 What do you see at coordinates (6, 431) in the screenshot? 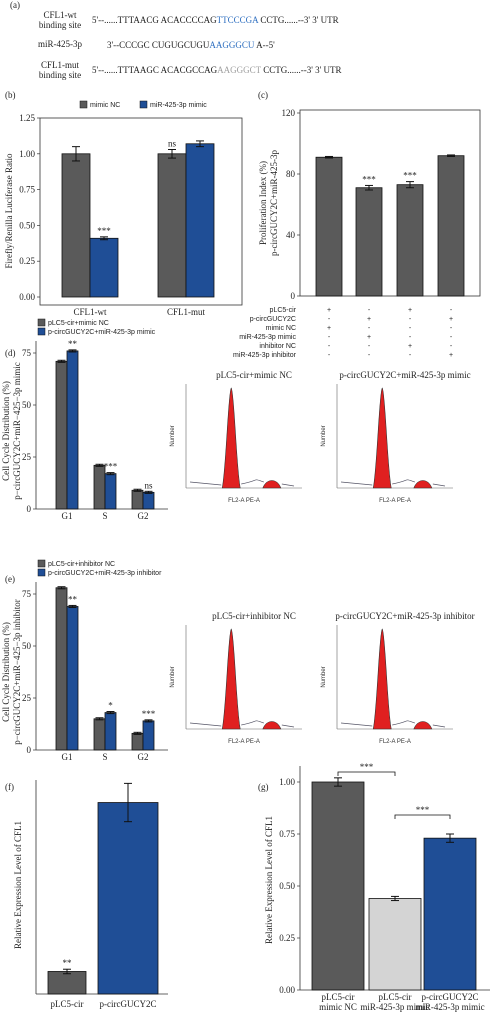
I see `y-axis-label: Cell Cycle Distribution (%)` at bounding box center [6, 431].